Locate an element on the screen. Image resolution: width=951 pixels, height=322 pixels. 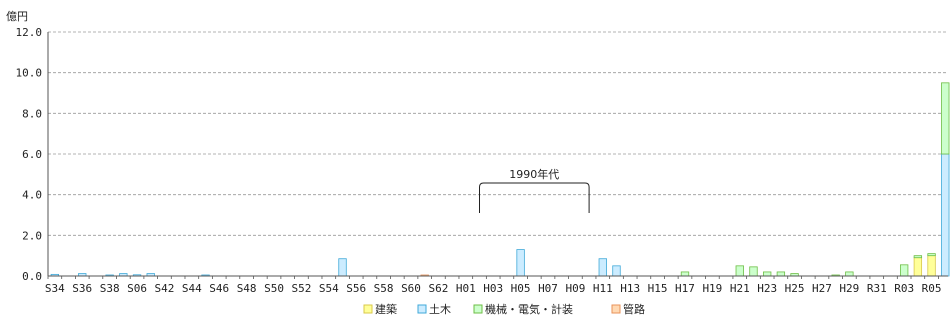
x-tick-label: S42 is located at coordinates (165, 288).